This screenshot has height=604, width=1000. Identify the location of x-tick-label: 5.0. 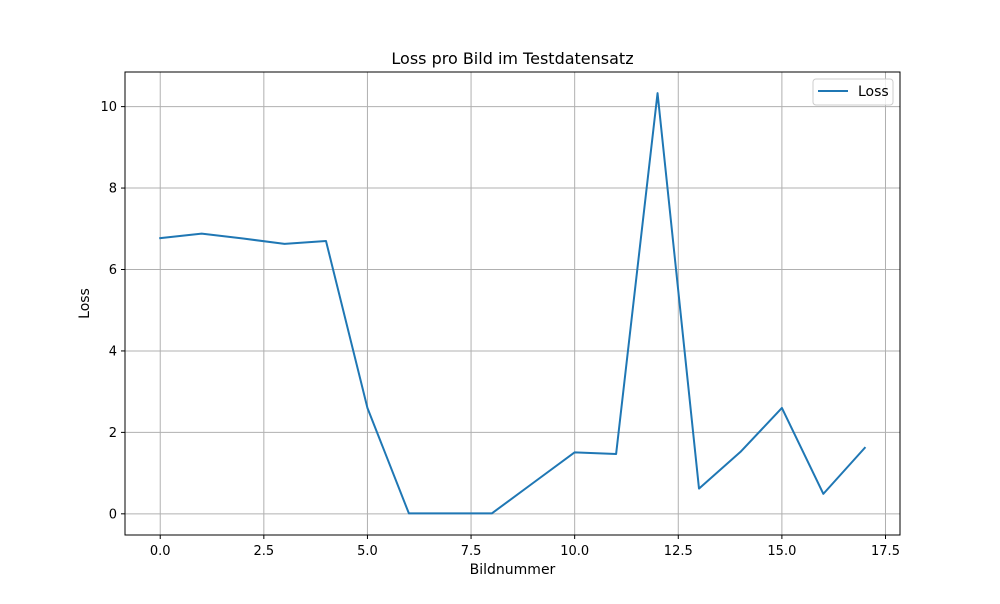
(367, 551).